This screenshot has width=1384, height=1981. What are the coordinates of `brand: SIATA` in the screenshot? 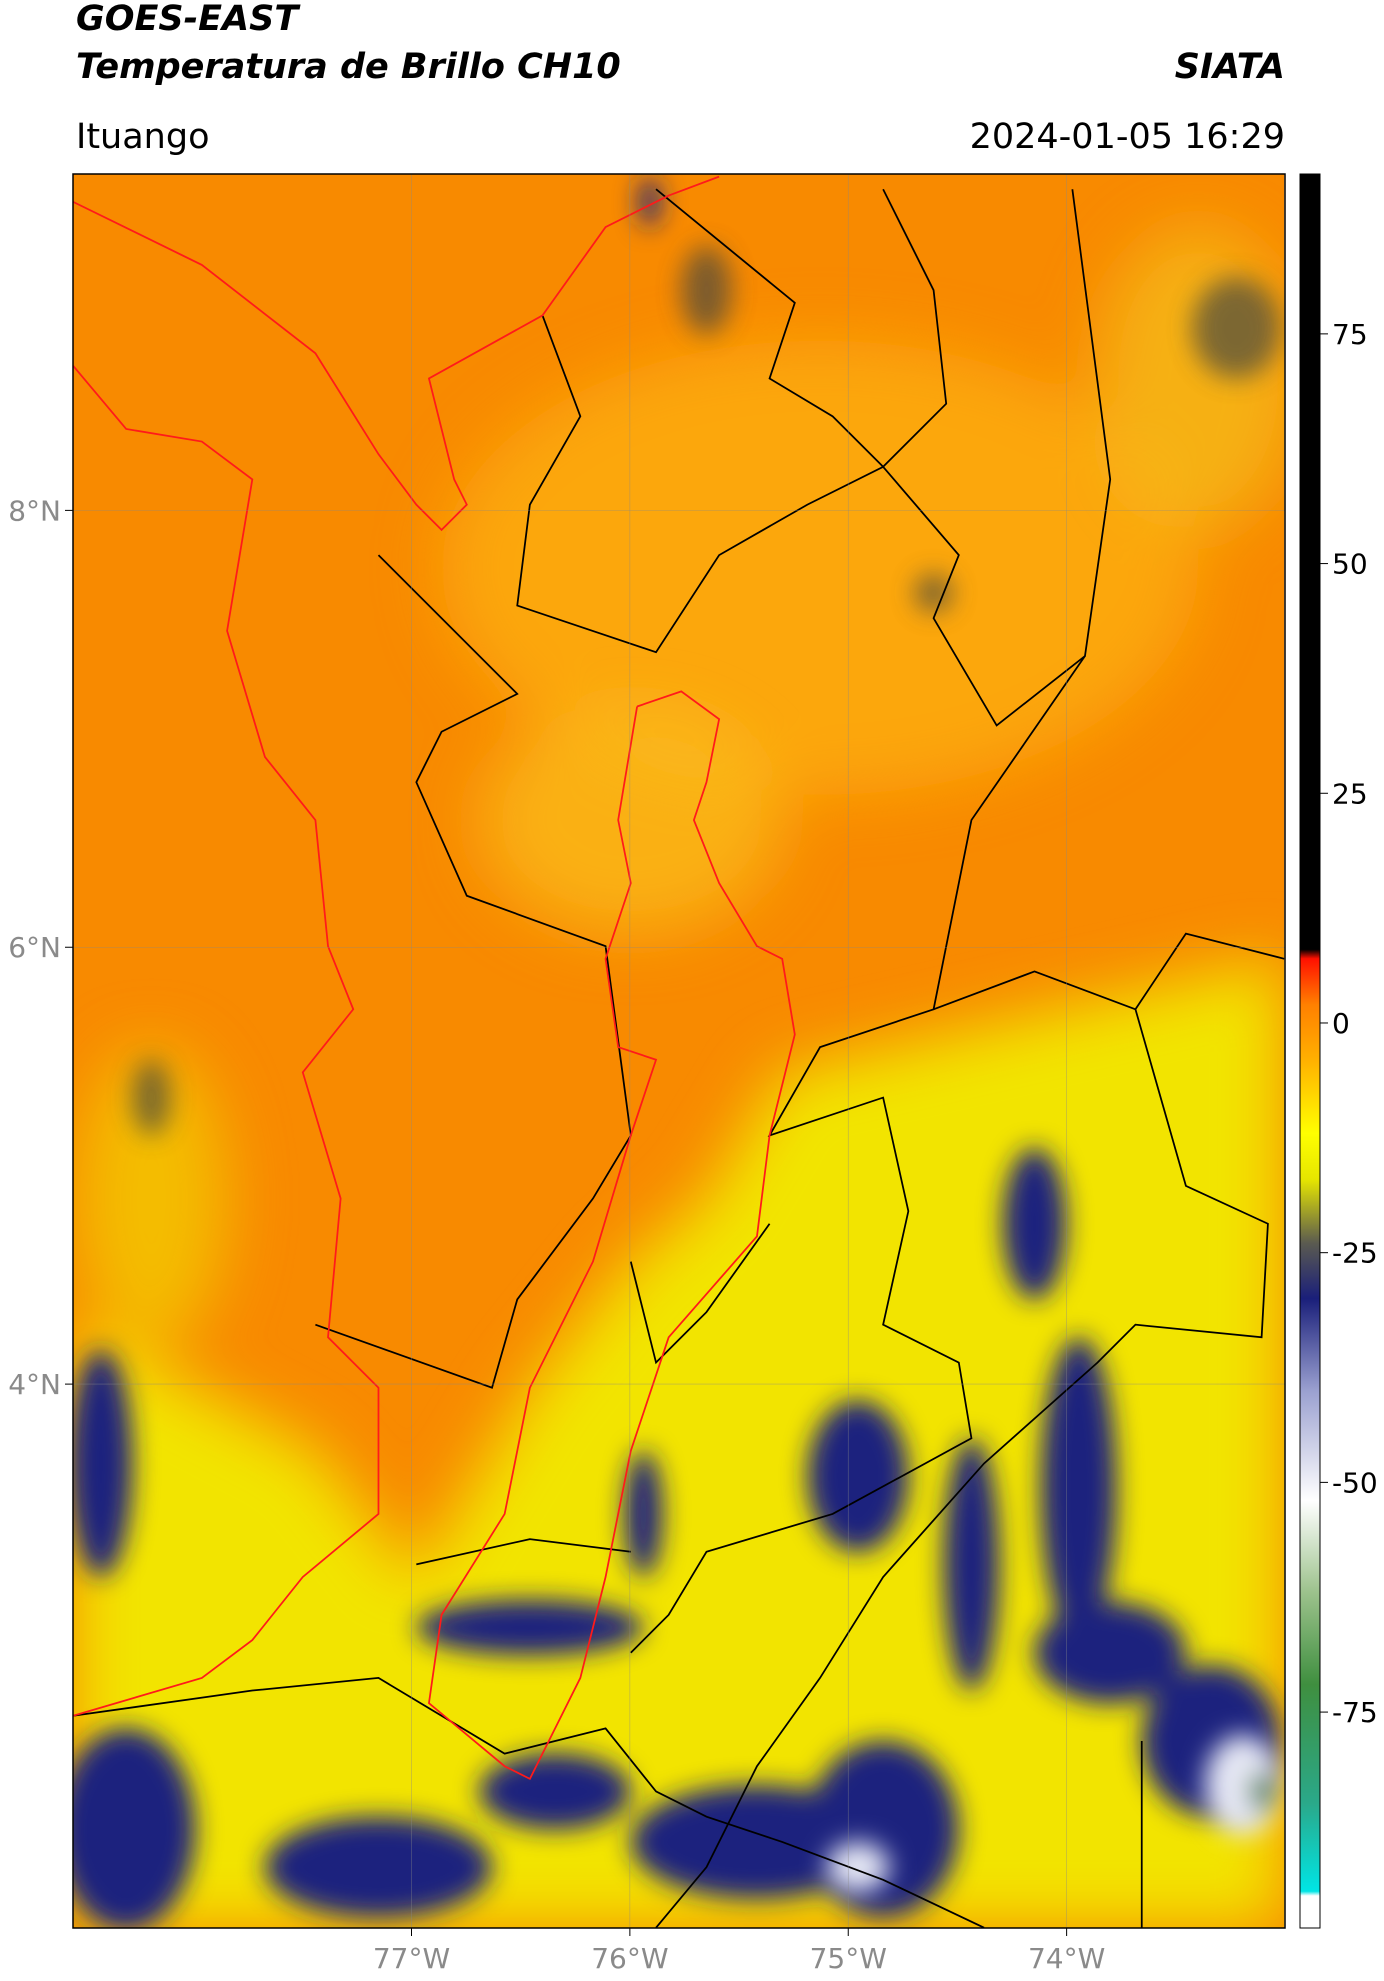 It's located at (1230, 67).